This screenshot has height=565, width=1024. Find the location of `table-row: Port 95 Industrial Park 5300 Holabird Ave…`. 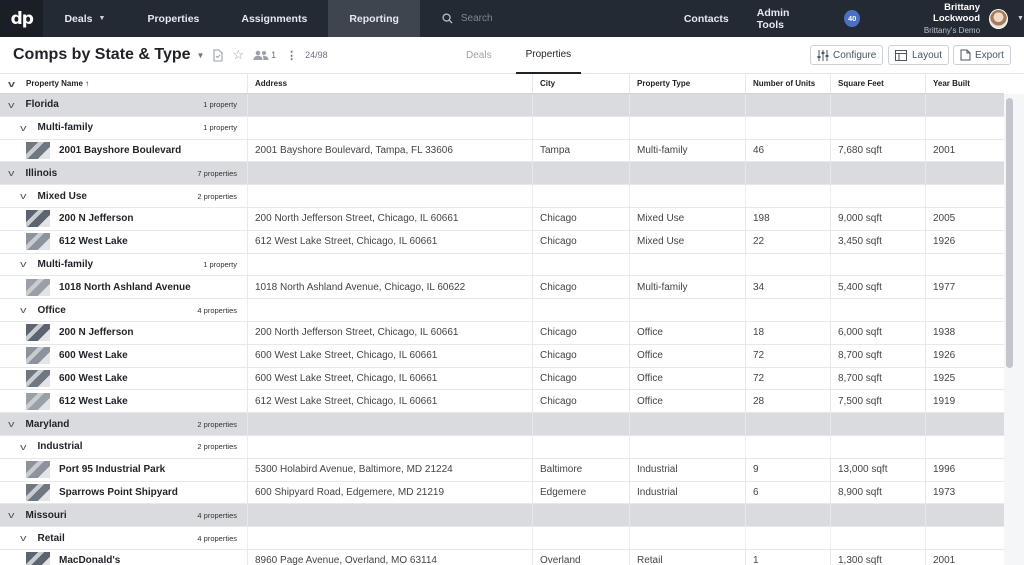

table-row: Port 95 Industrial Park 5300 Holabird Ave… is located at coordinates (502, 470).